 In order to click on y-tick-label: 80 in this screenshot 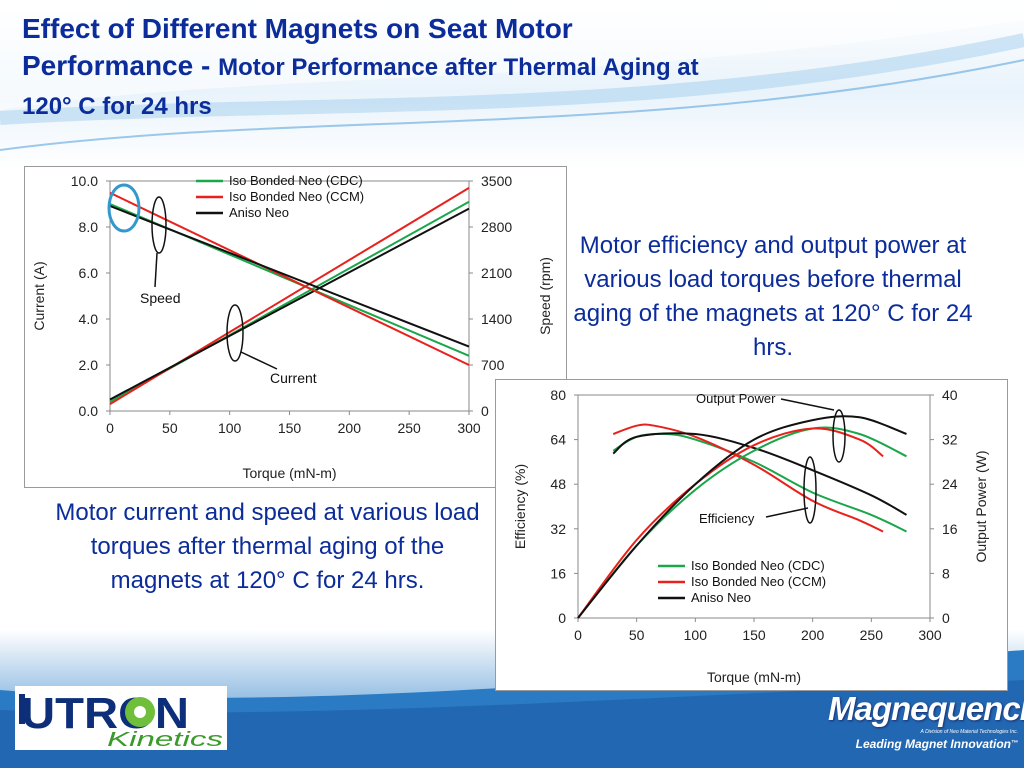, I will do `click(558, 395)`.